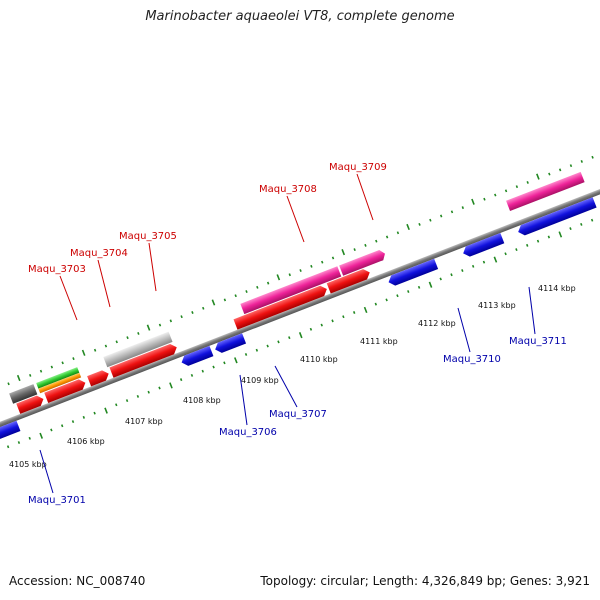 The height and width of the screenshot is (600, 600). Describe the element at coordinates (288, 189) in the screenshot. I see `gene-label: Maqu_3708` at that location.